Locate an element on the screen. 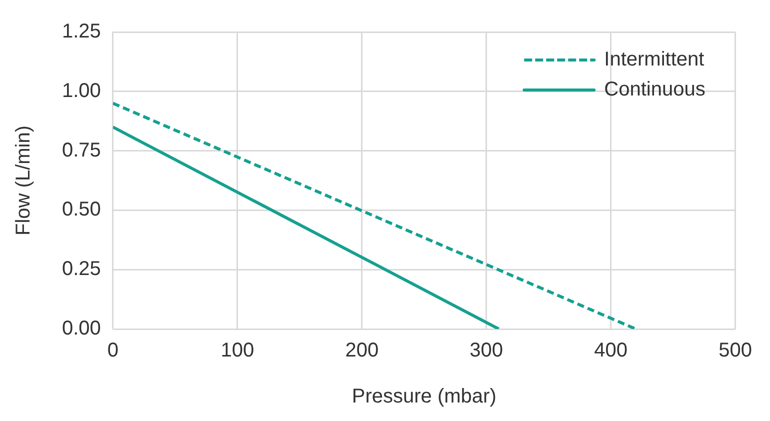 Image resolution: width=770 pixels, height=421 pixels. x-tick-label: 100 is located at coordinates (237, 351).